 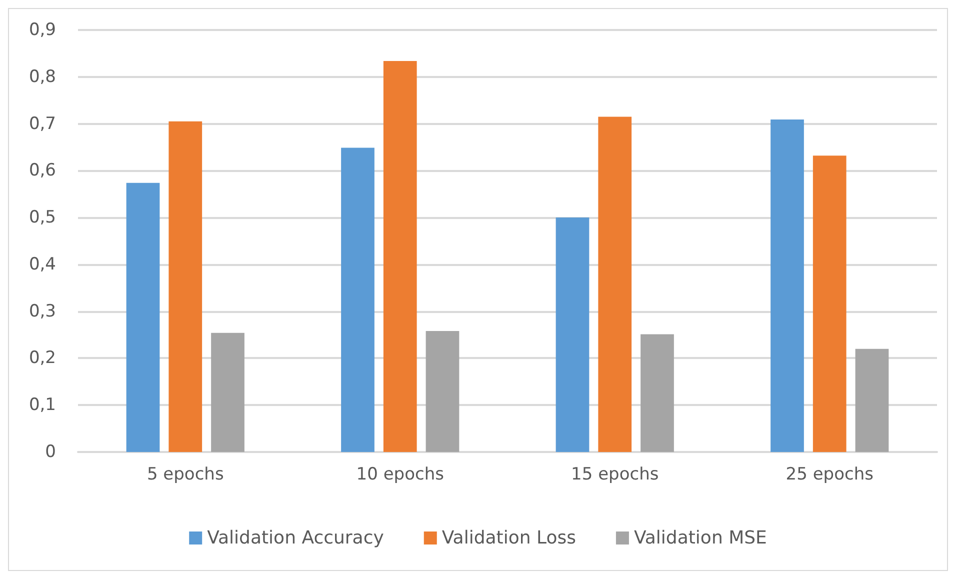 What do you see at coordinates (509, 538) in the screenshot?
I see `legend-label: Validation Loss` at bounding box center [509, 538].